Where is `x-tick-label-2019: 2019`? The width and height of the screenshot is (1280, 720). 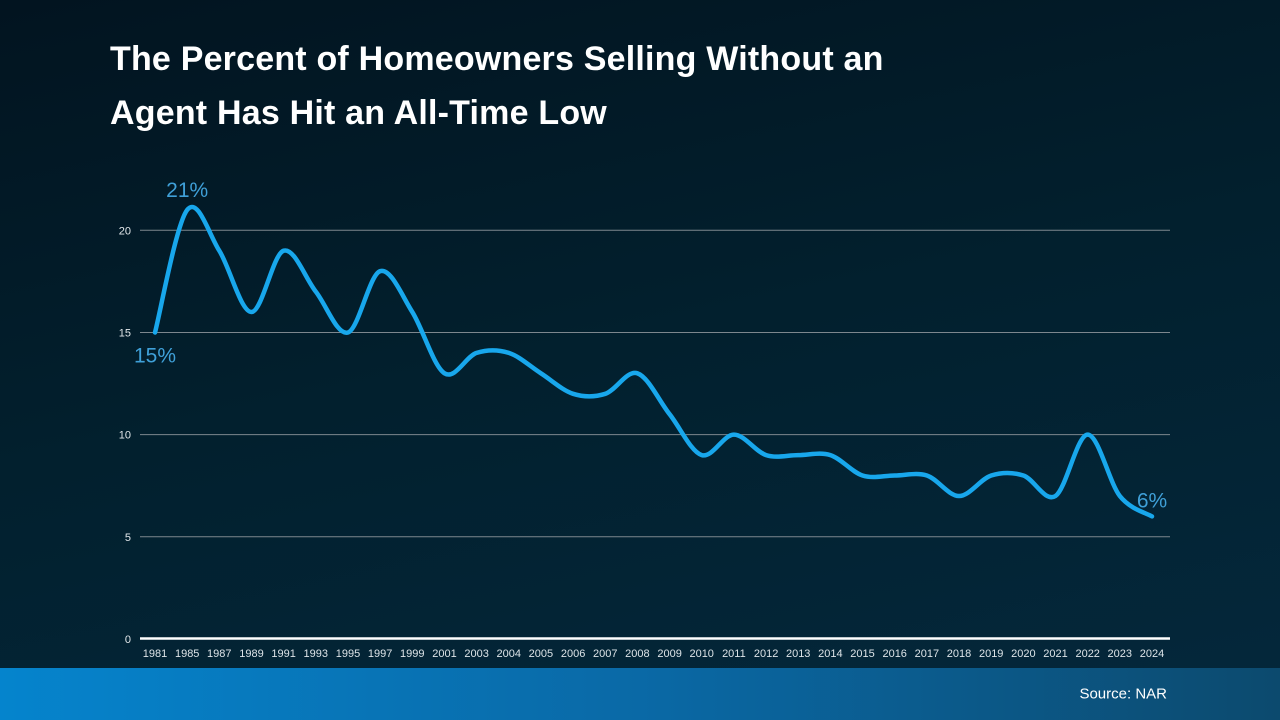 x-tick-label-2019: 2019 is located at coordinates (991, 654).